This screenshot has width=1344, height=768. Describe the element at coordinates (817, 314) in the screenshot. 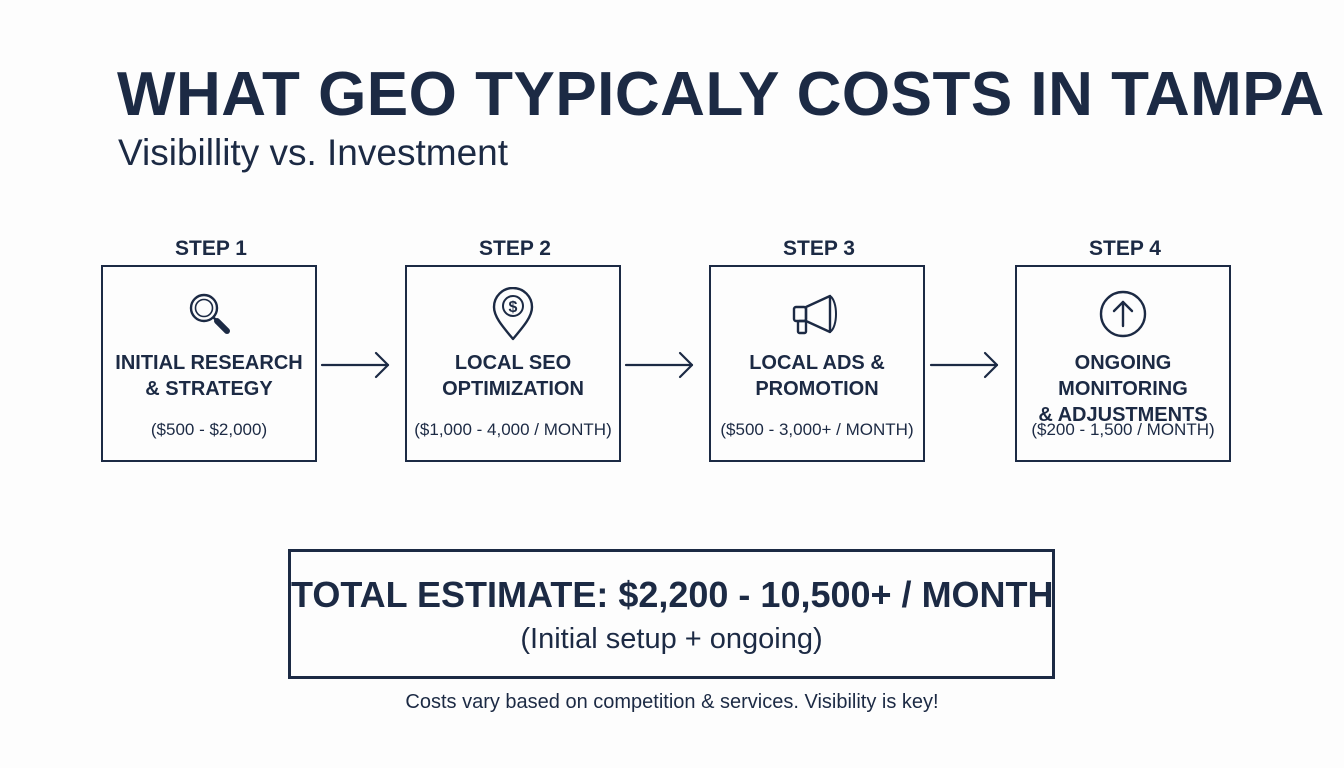

I see `megaphone-icon` at that location.